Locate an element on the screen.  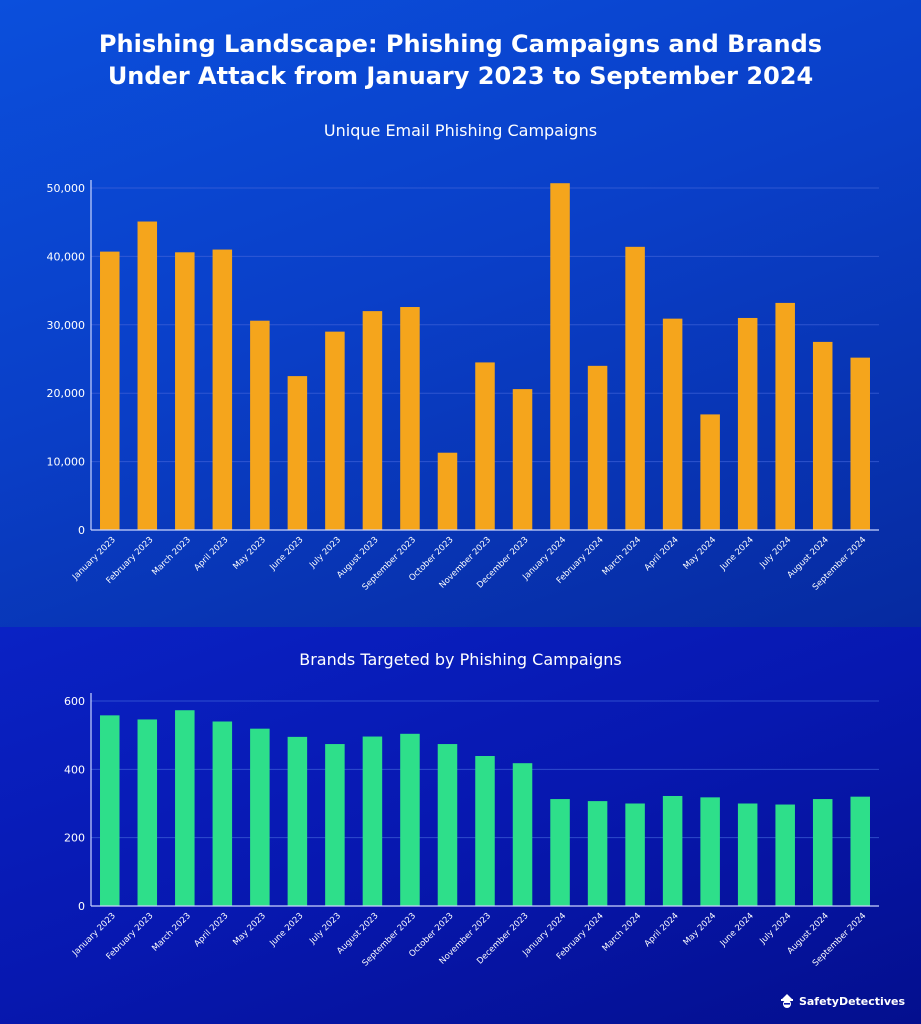
chart-1-title: Unique Email Phishing Campaigns is located at coordinates (460, 130).